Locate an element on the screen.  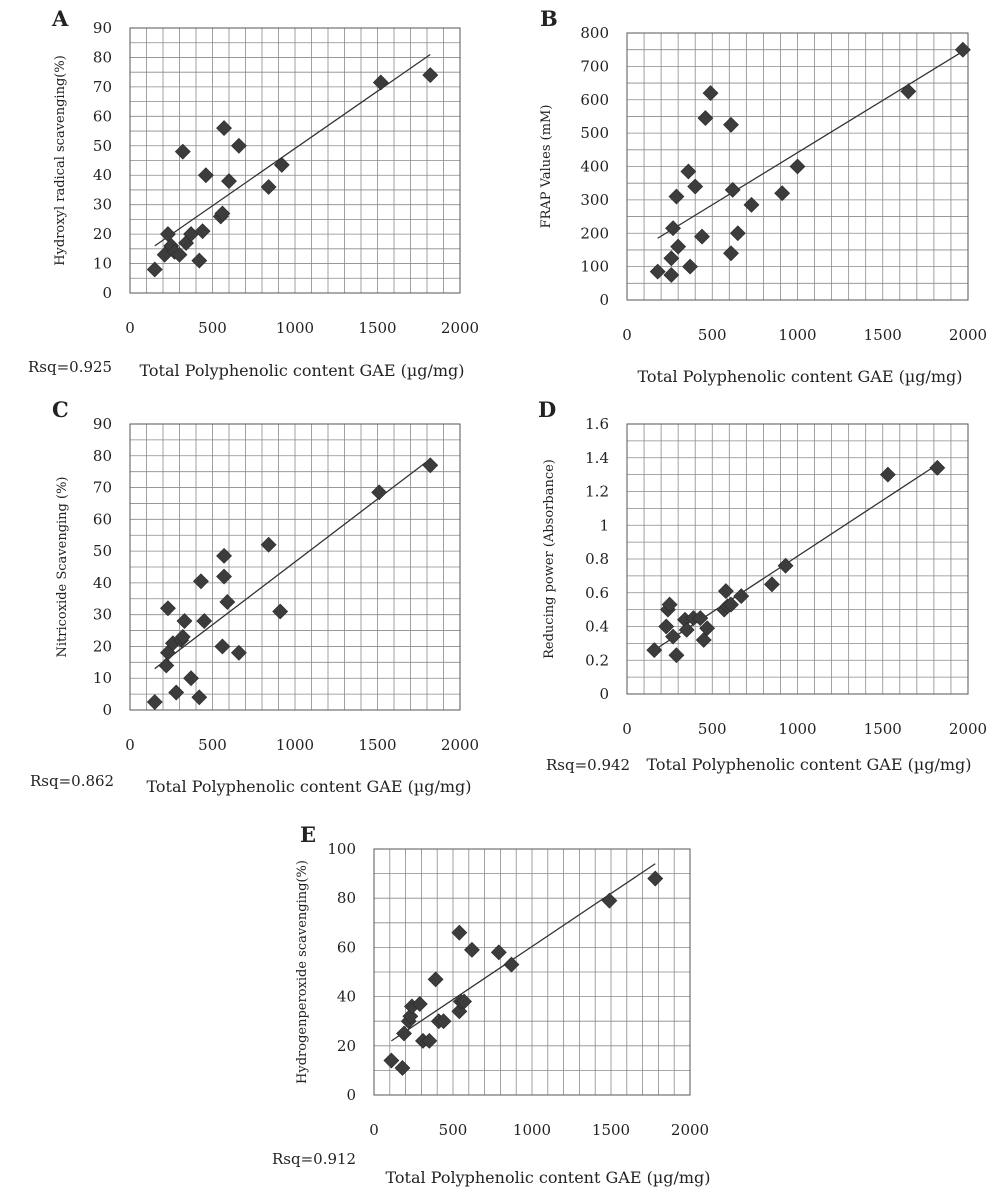
x-axis-label: Total Polyphenolic content GAE (µg/mg) is located at coordinates (547, 1177).